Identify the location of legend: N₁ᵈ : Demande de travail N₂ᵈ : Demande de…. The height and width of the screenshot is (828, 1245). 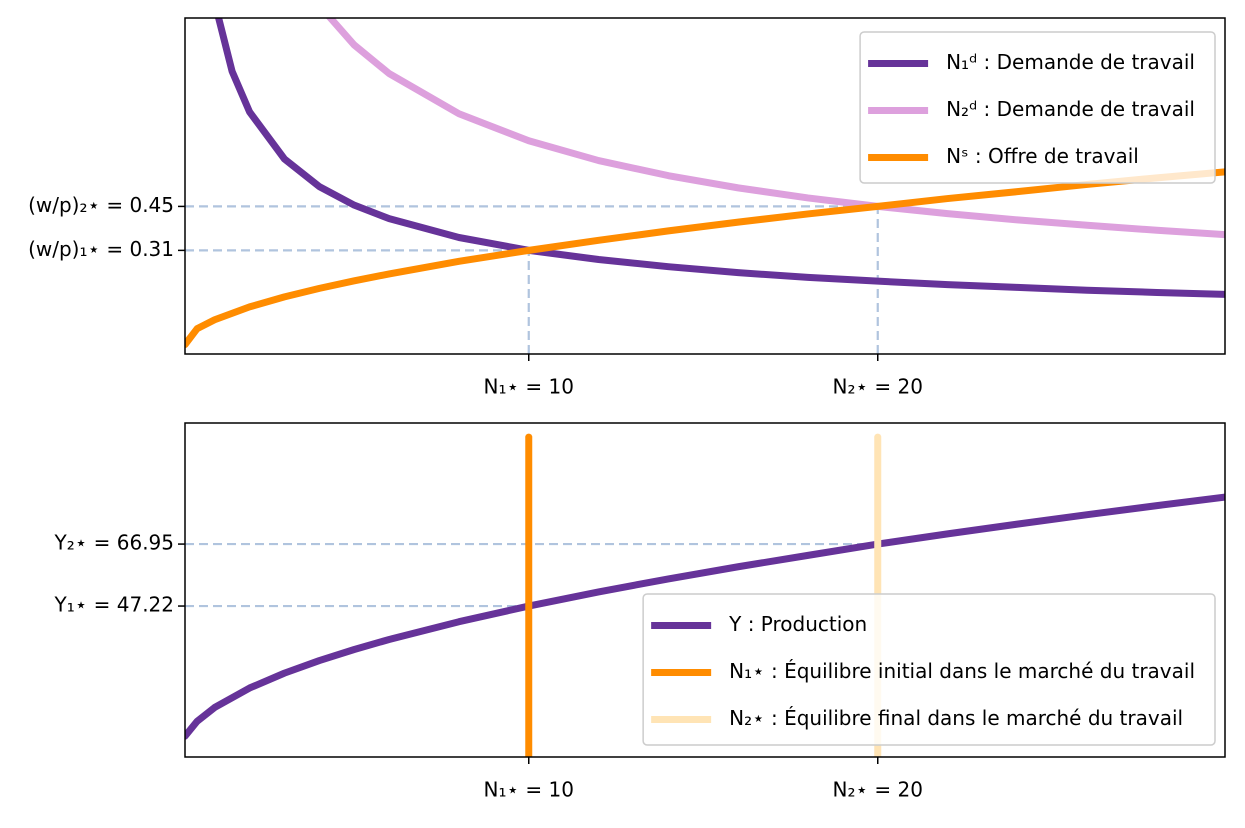
(1037, 107).